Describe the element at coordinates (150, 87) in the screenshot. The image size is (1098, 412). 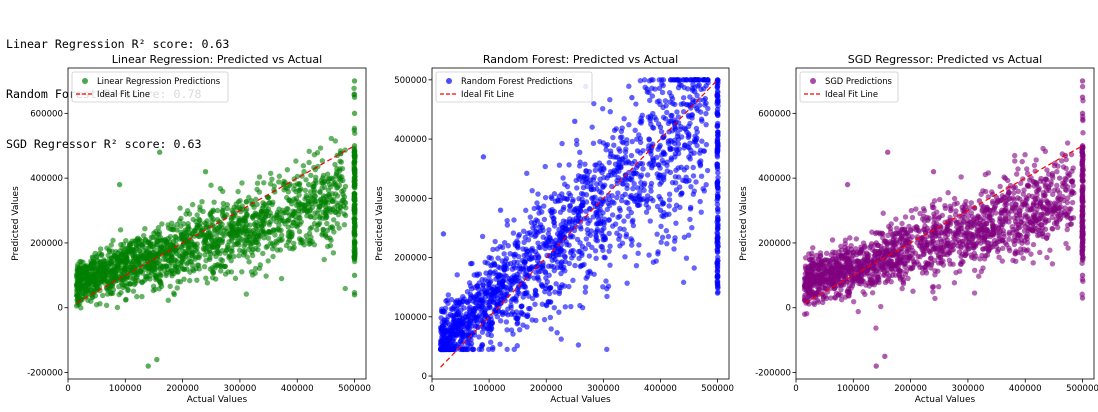
I see `legend-box` at that location.